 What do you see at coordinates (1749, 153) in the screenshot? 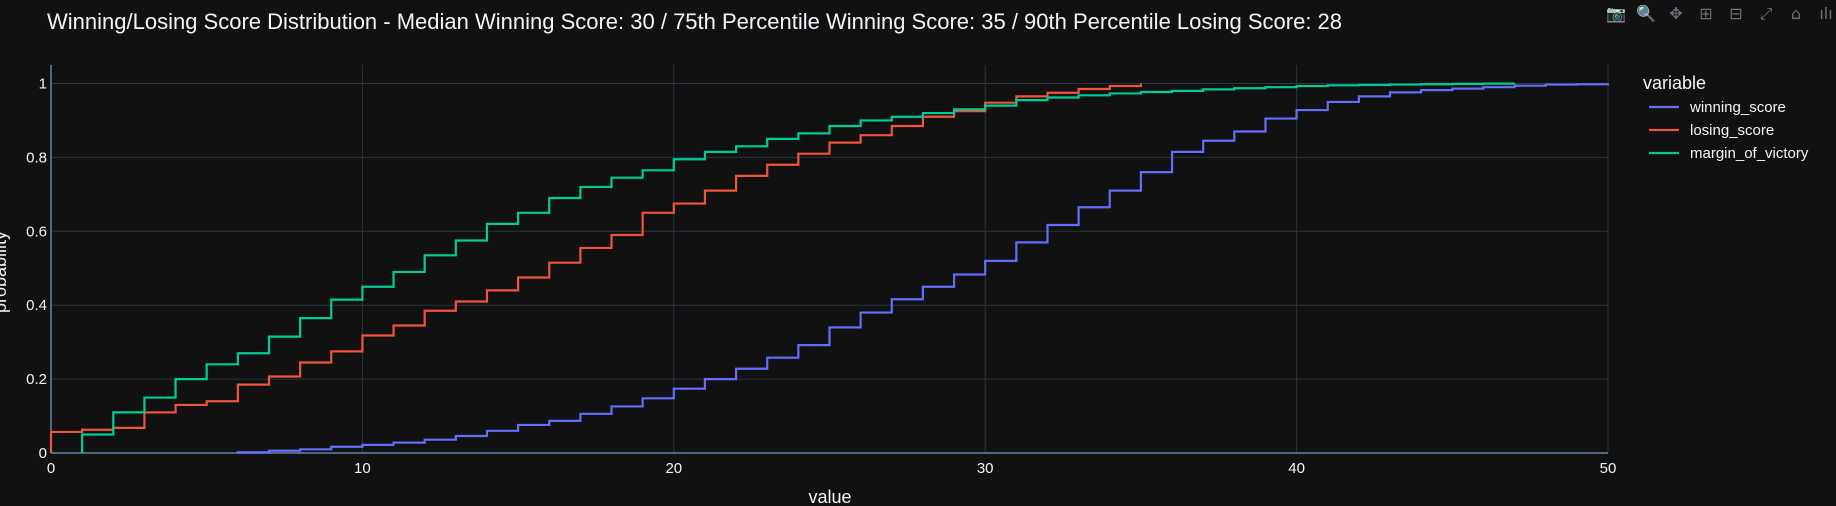
I see `legend-label: margin_of_victory` at bounding box center [1749, 153].